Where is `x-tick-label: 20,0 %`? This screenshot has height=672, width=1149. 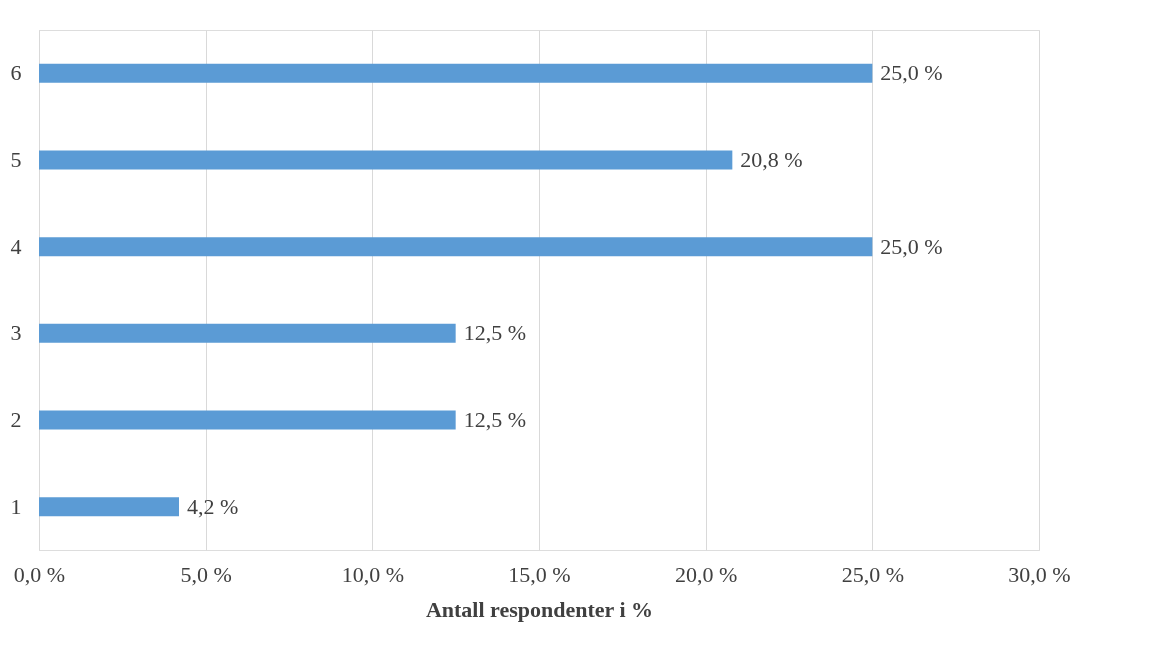 x-tick-label: 20,0 % is located at coordinates (706, 574).